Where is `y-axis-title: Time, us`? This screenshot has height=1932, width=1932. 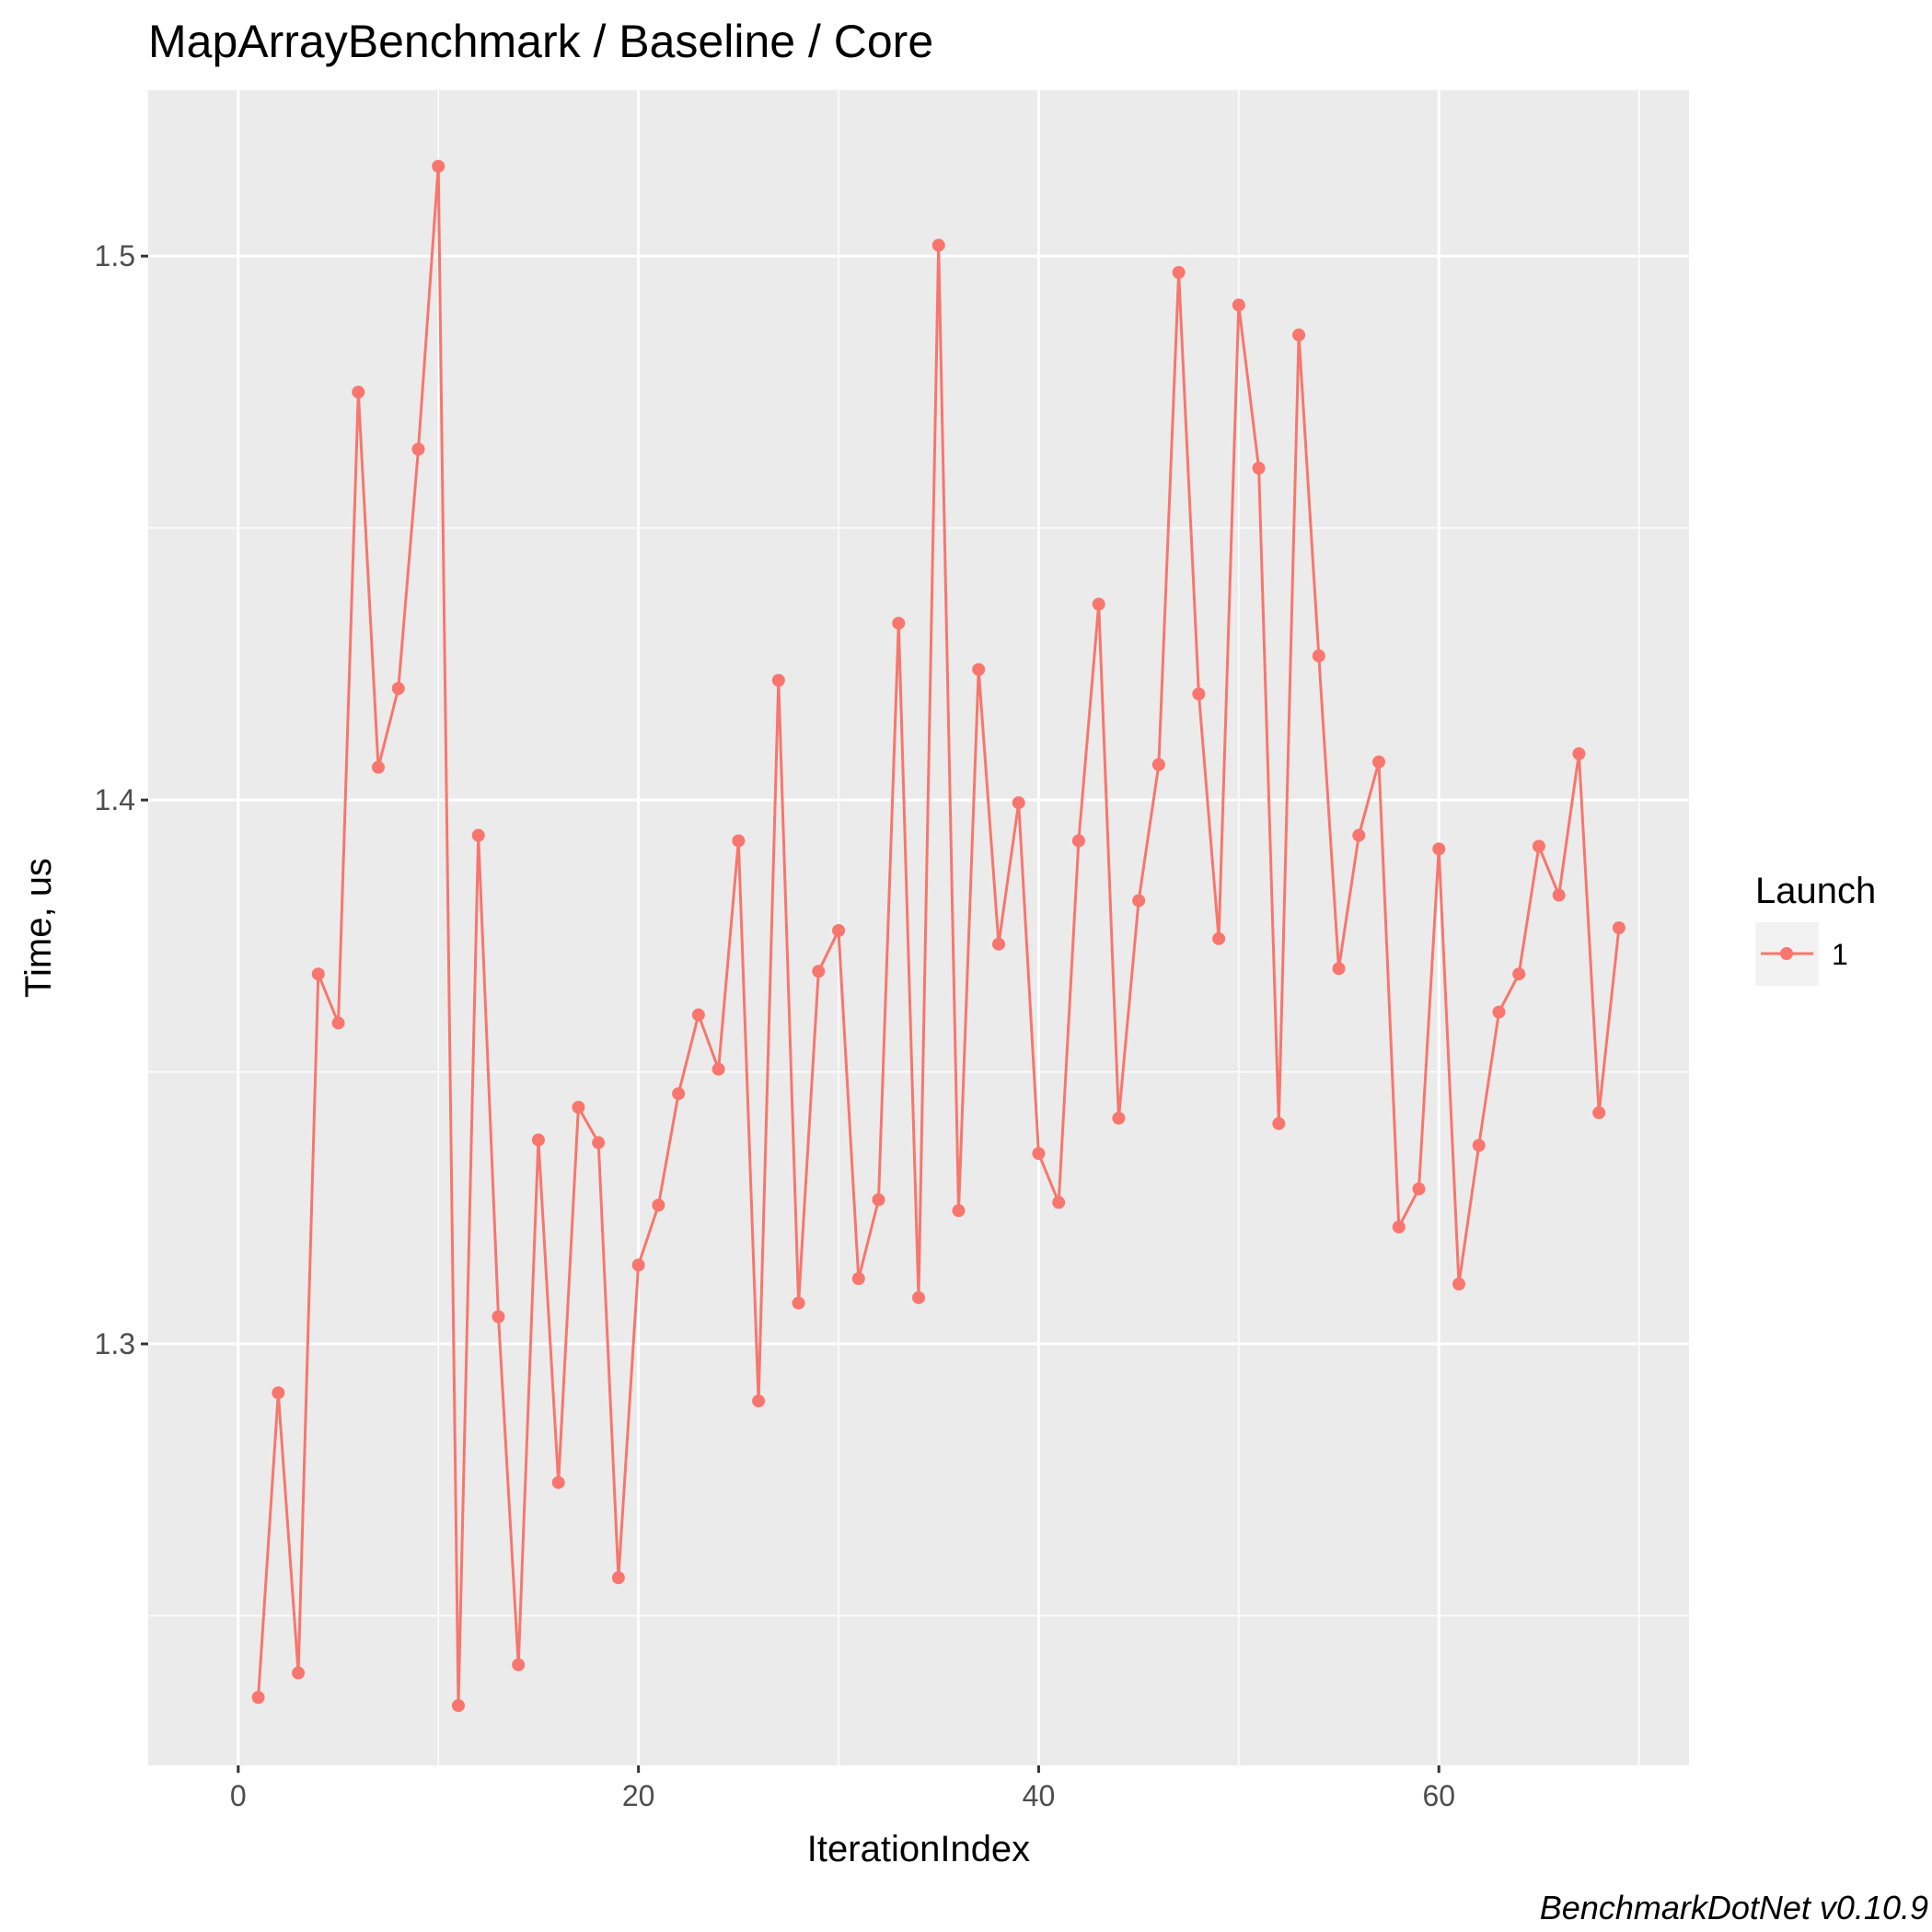 y-axis-title: Time, us is located at coordinates (38, 928).